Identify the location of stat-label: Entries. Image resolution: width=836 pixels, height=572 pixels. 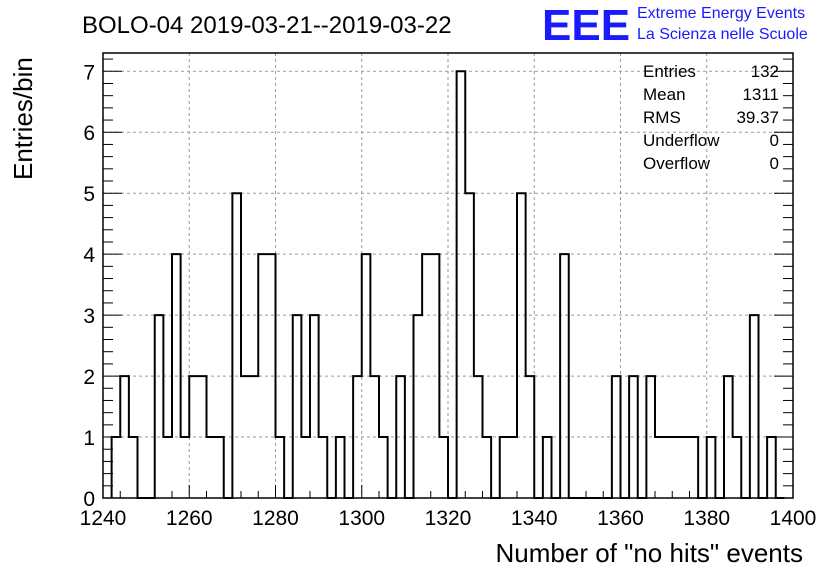
(669, 71).